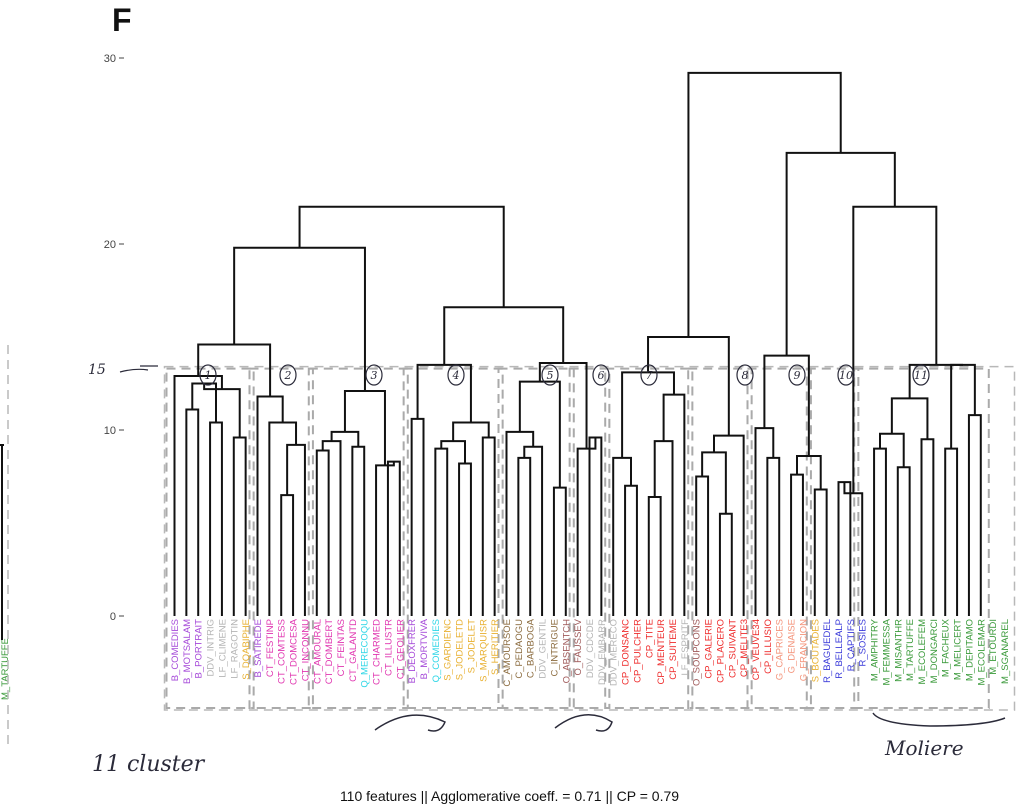  I want to click on leaf-label: DDV_GENTIL, so click(543, 649).